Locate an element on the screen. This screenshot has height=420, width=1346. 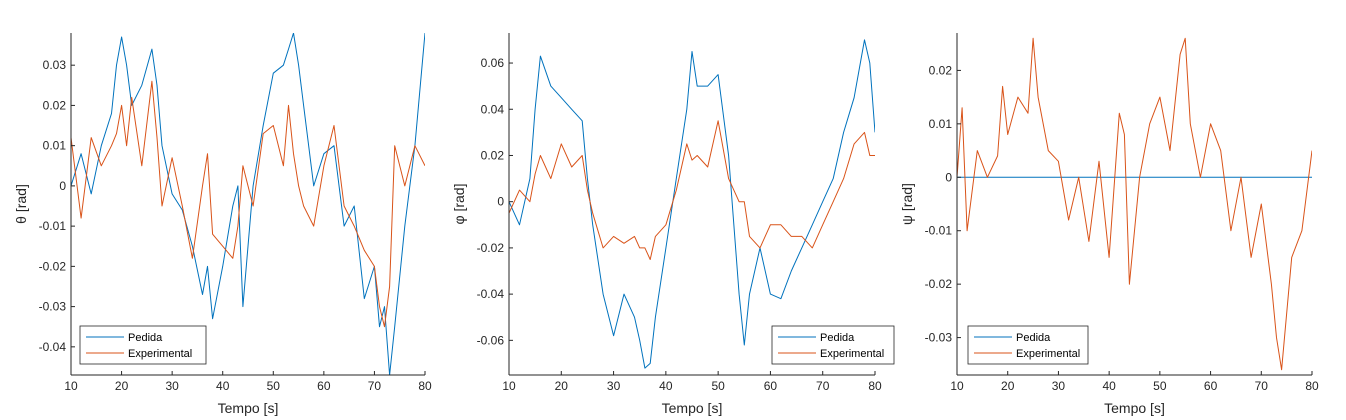
psi-x-tick-label: 20 is located at coordinates (1008, 386).